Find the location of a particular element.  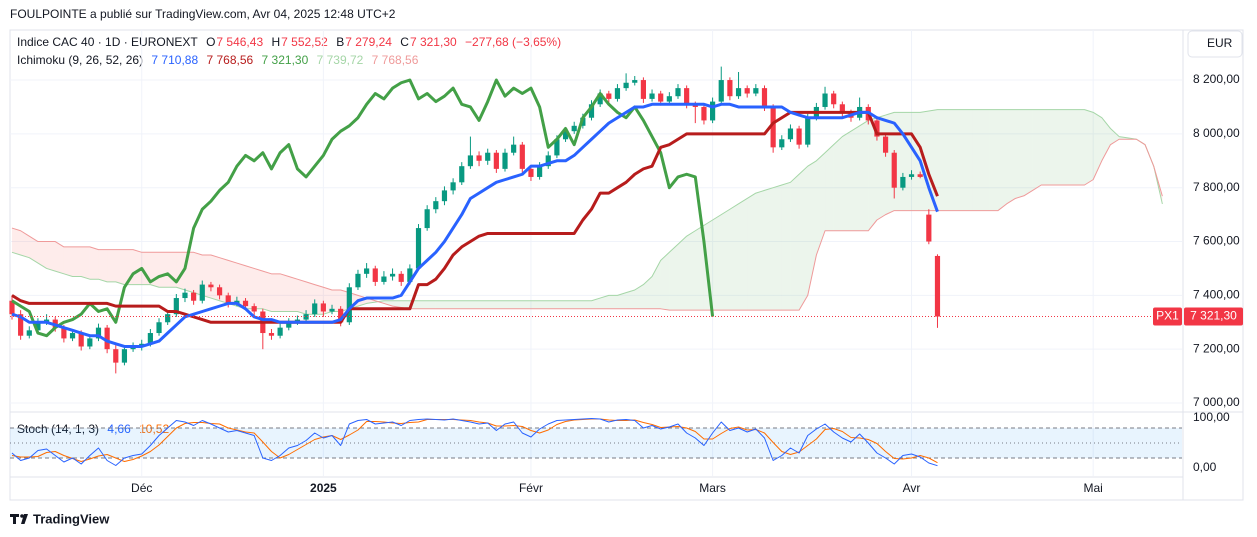

stoch-legend: Stoch (14, 1, 3) 4,66 10,52 is located at coordinates (95, 429).